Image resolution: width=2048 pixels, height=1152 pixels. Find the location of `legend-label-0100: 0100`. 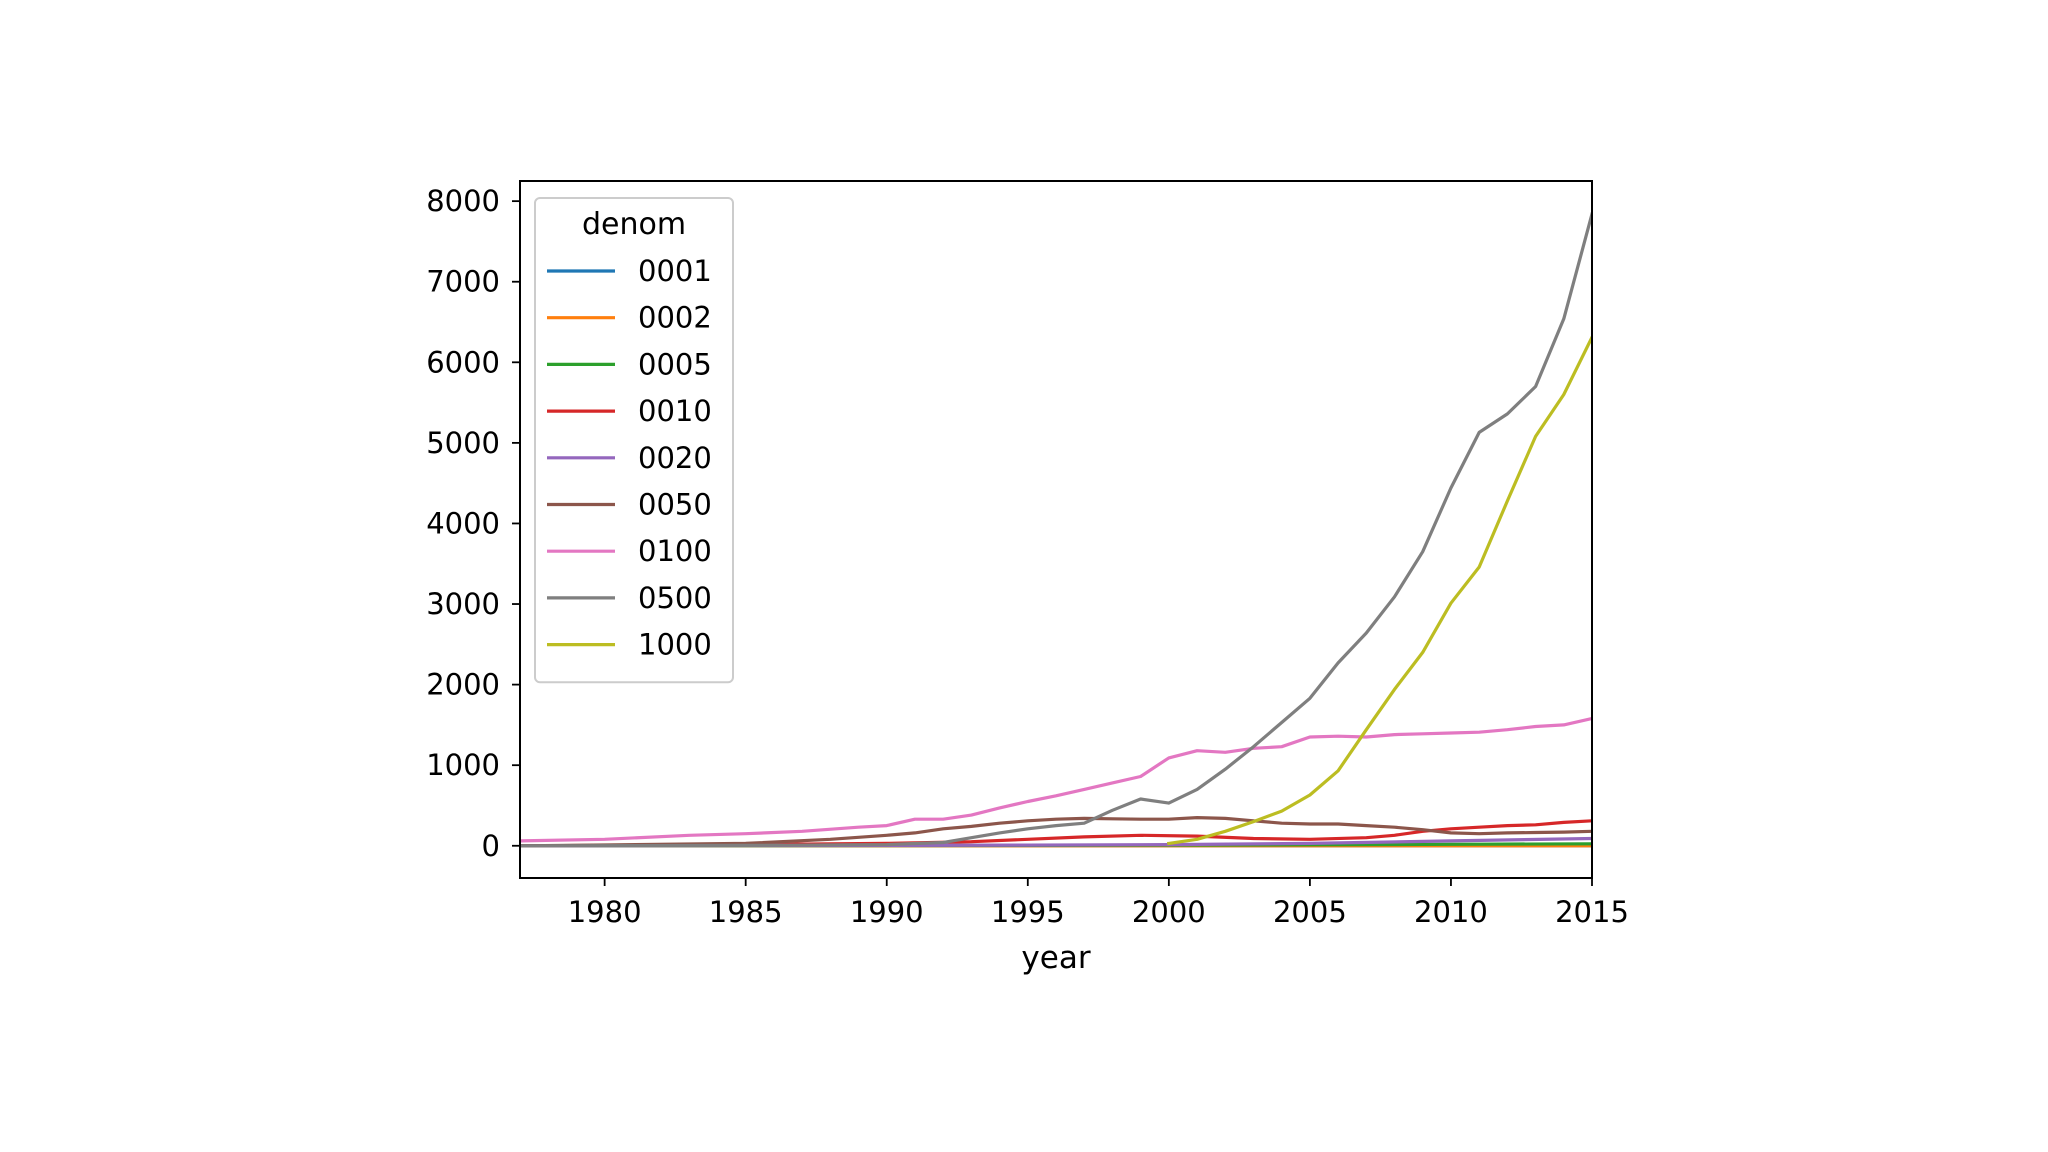

legend-label-0100: 0100 is located at coordinates (675, 551).